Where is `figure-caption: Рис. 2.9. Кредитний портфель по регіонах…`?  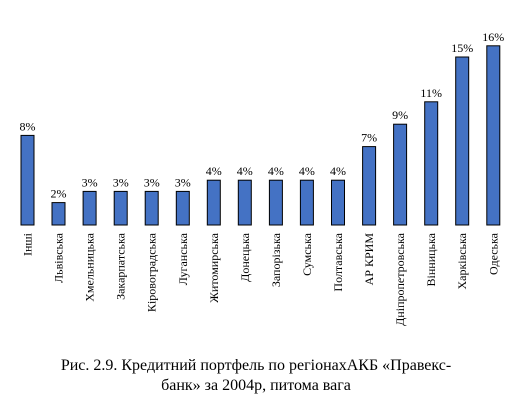 figure-caption: Рис. 2.9. Кредитний портфель по регіонах… is located at coordinates (256, 376).